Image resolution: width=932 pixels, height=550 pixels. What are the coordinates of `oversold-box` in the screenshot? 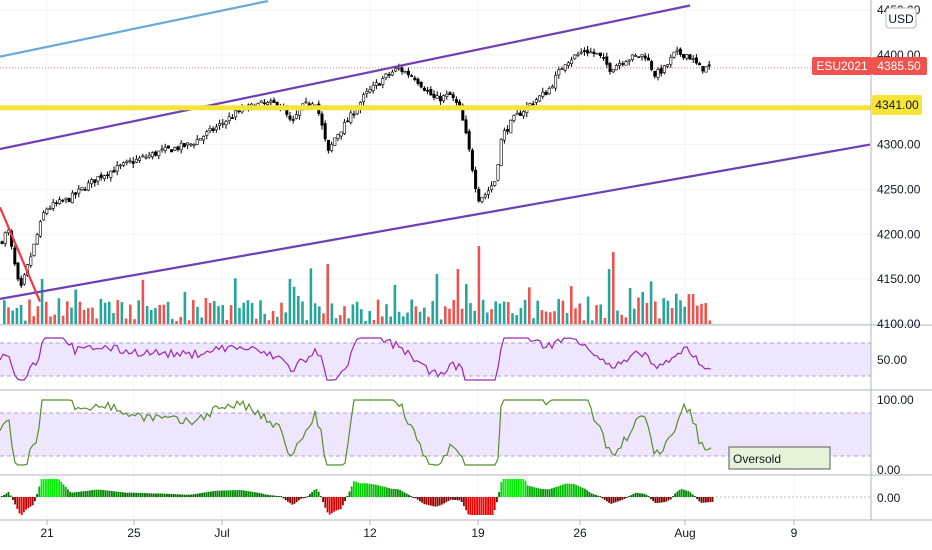 It's located at (779, 458).